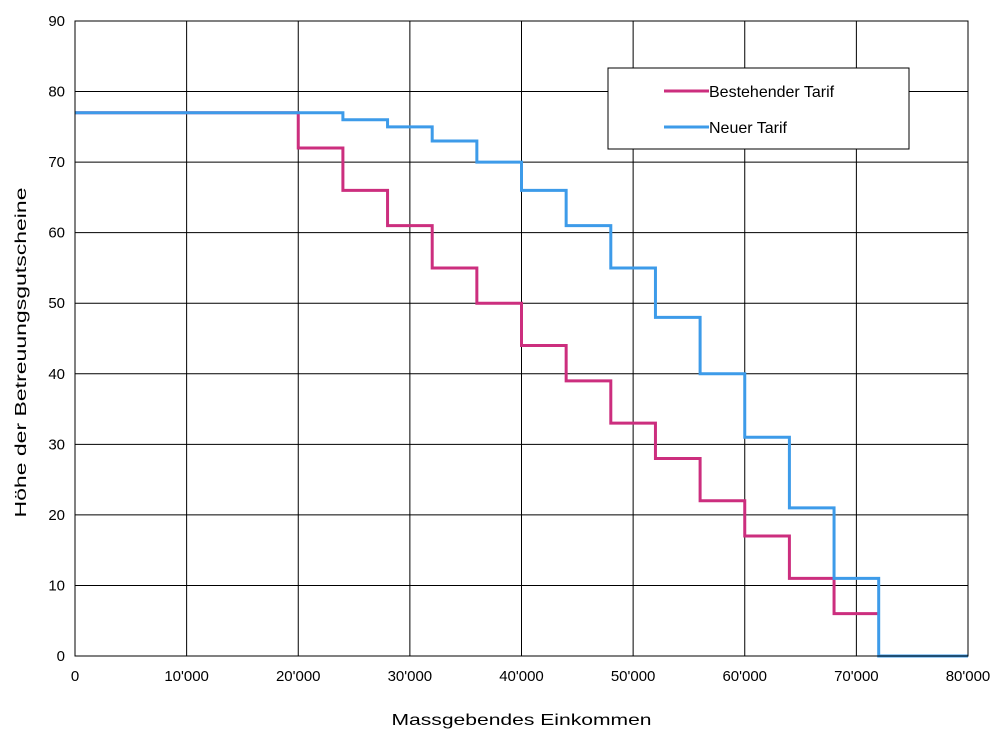 This screenshot has width=996, height=731. I want to click on y-tick-label: 70, so click(56, 162).